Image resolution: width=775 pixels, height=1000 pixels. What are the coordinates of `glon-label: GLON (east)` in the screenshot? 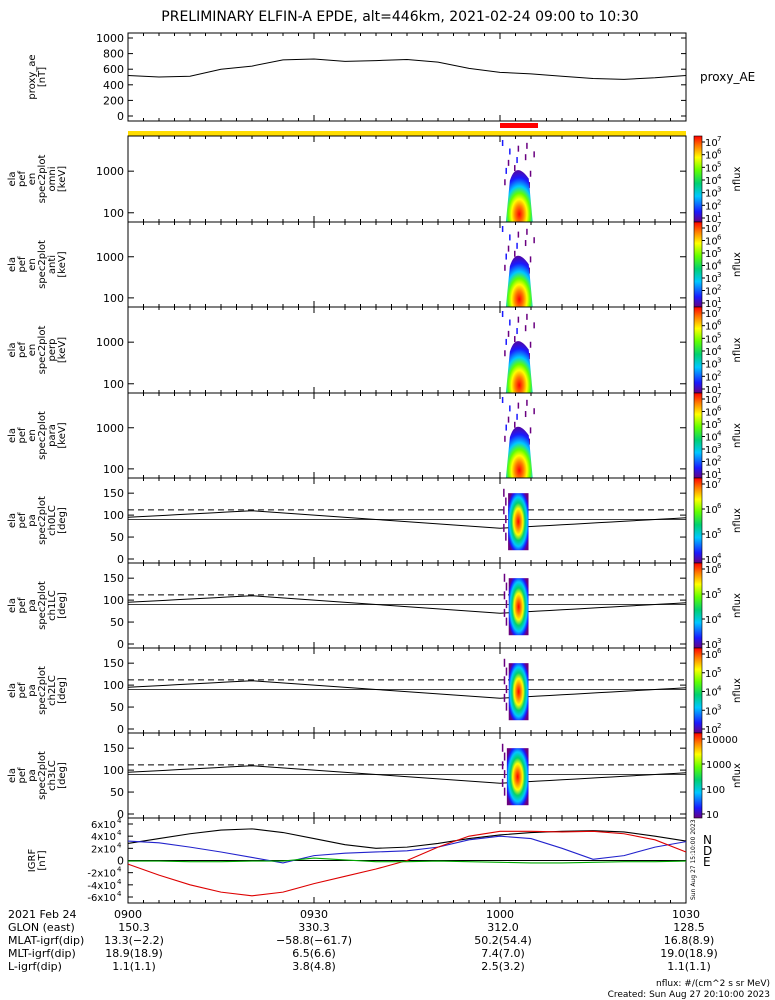 It's located at (41, 927).